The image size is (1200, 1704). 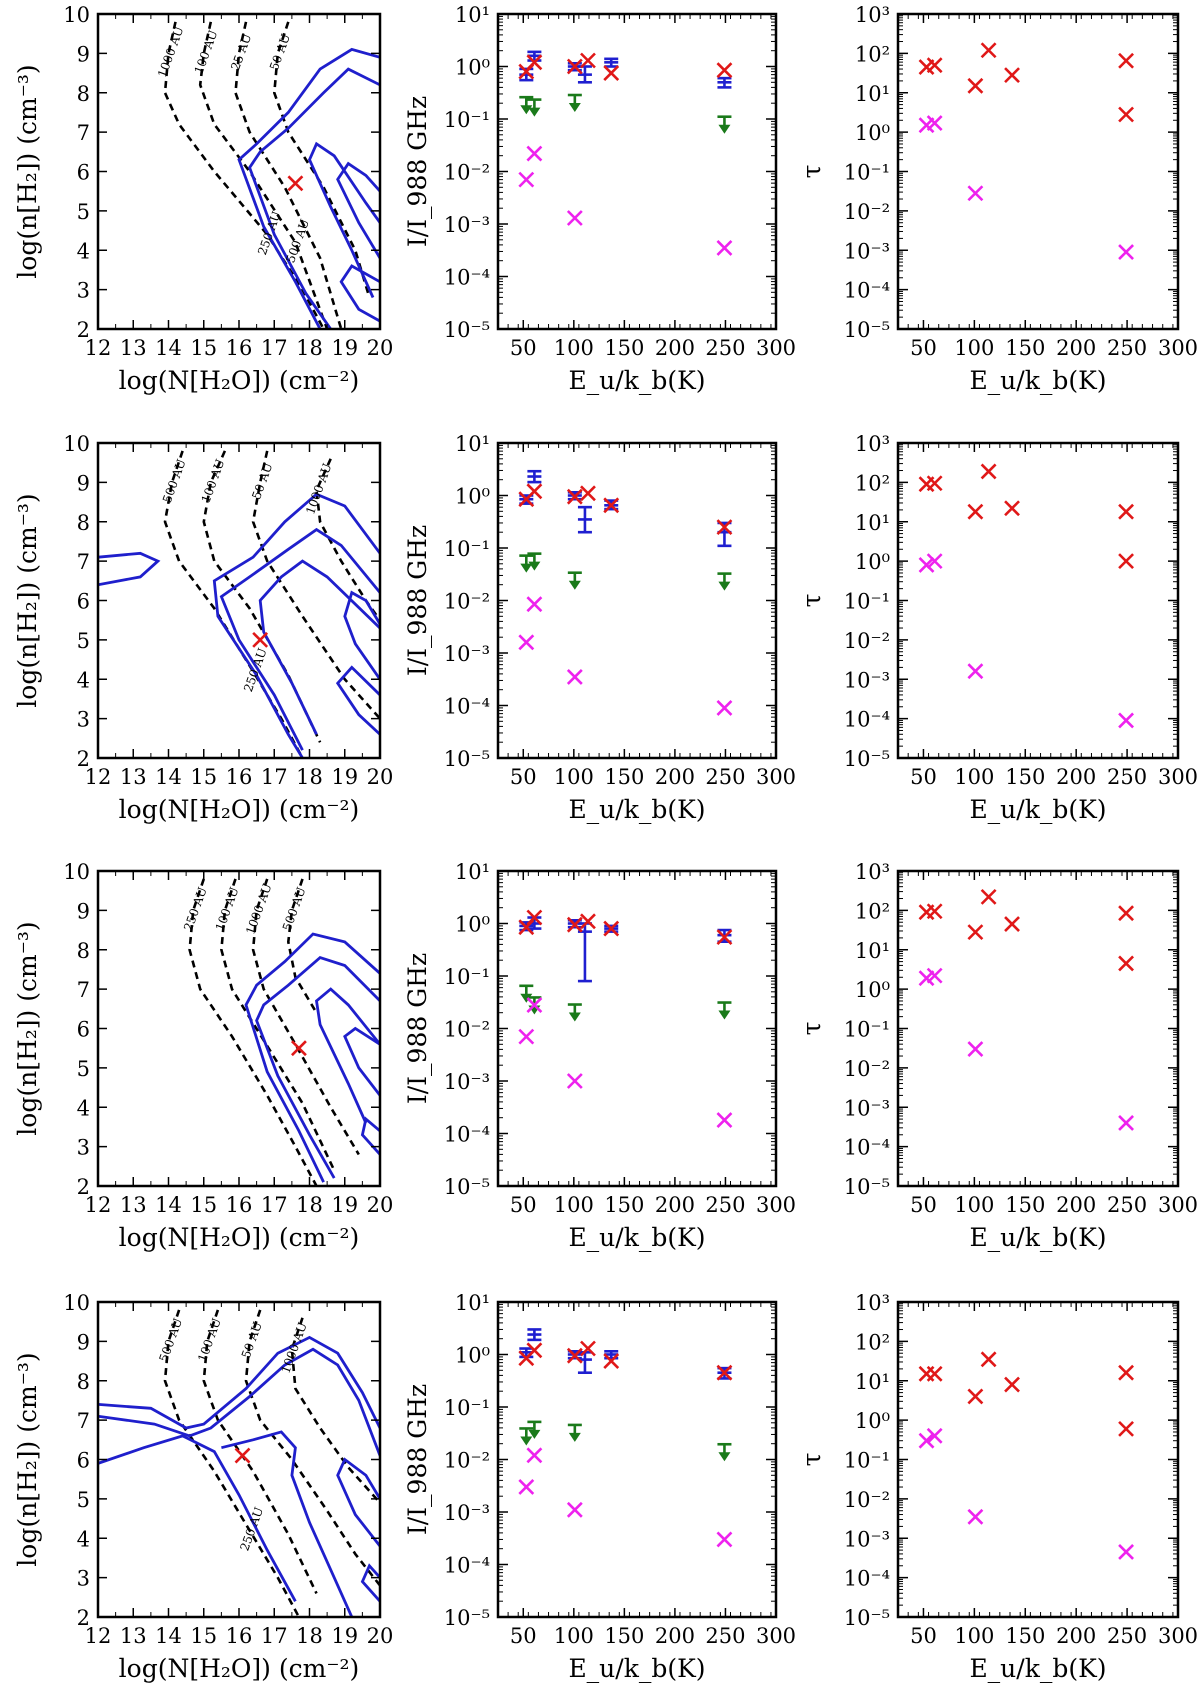 I want to click on best-fit-marker, so click(x=242, y=1455).